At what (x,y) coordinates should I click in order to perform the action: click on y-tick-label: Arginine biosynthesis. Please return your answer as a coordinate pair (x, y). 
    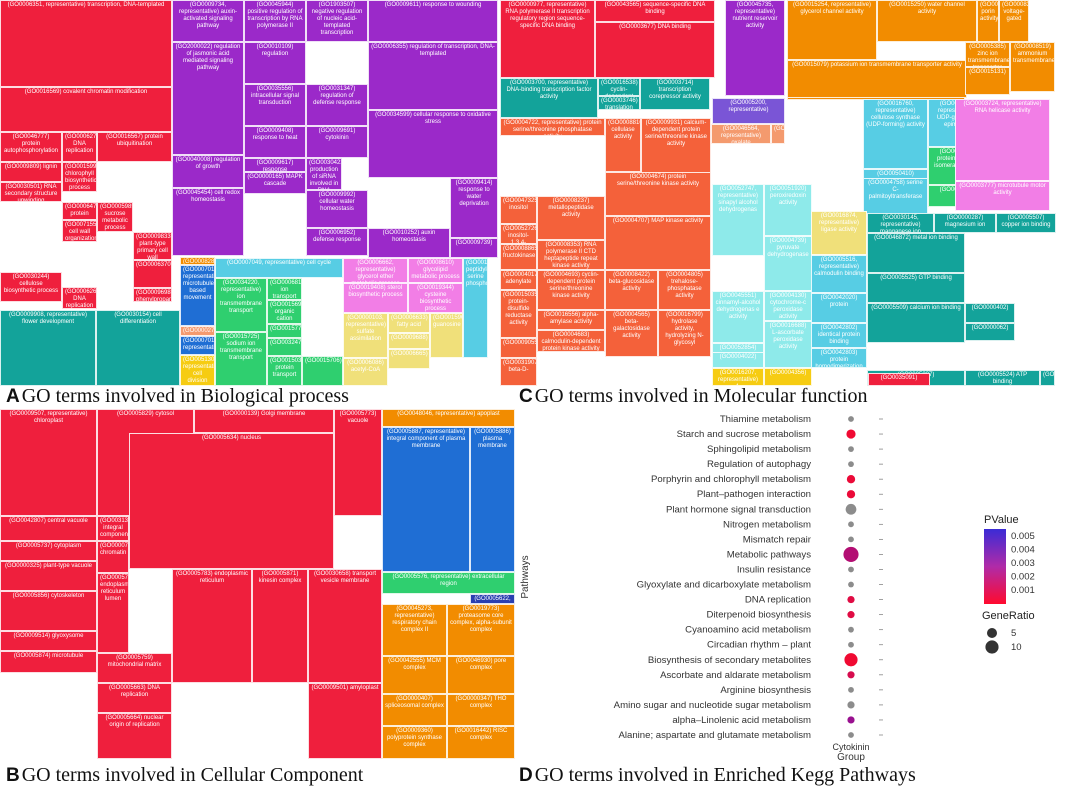
    Looking at the image, I should click on (765, 690).